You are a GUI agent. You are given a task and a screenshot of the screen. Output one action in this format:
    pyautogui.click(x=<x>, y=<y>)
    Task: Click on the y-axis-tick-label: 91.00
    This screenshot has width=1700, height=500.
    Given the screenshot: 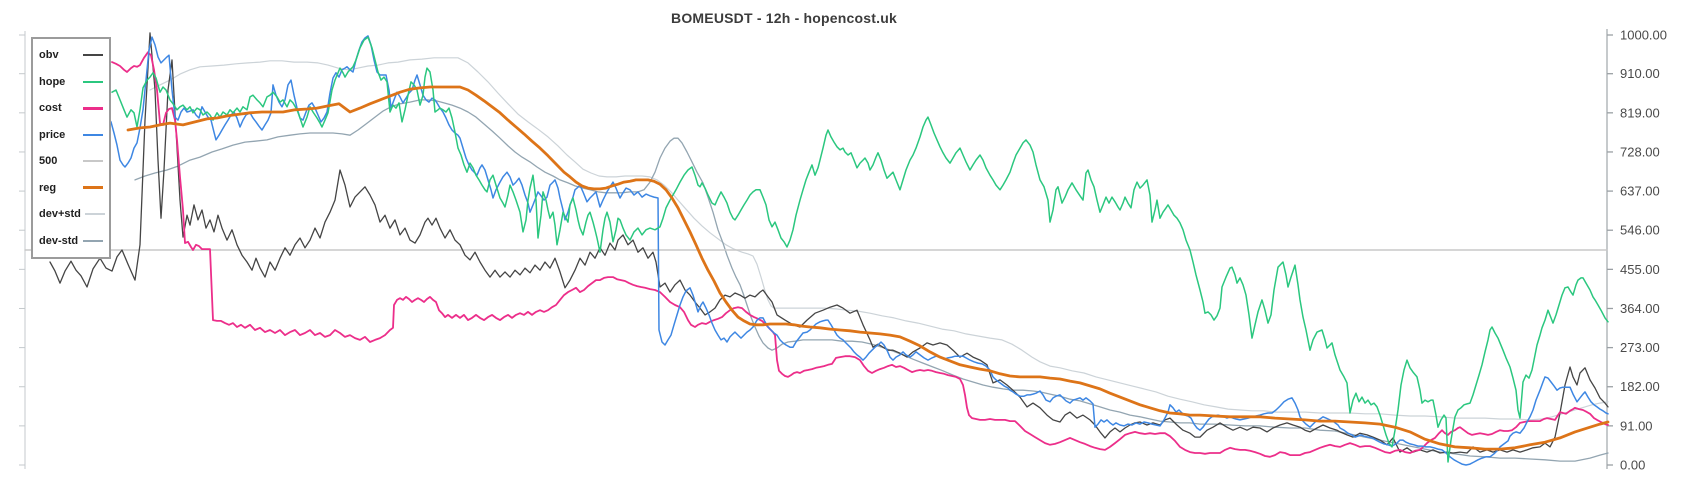 What is the action you would take?
    pyautogui.click(x=1636, y=425)
    